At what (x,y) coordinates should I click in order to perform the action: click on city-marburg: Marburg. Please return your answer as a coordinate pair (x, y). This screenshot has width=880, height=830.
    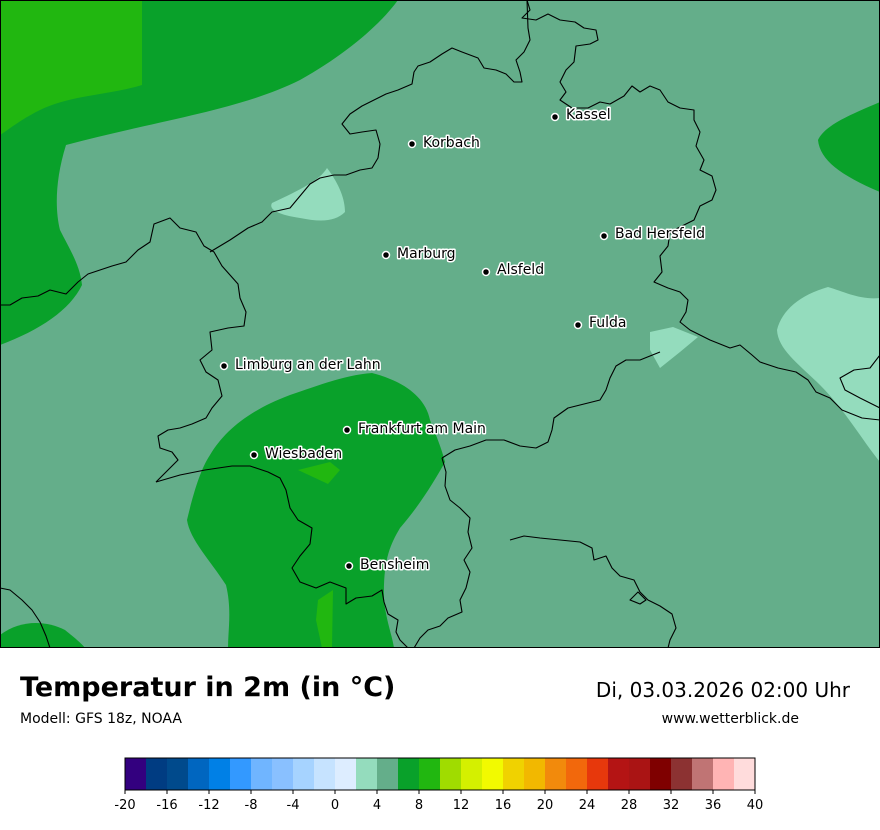
    Looking at the image, I should click on (419, 254).